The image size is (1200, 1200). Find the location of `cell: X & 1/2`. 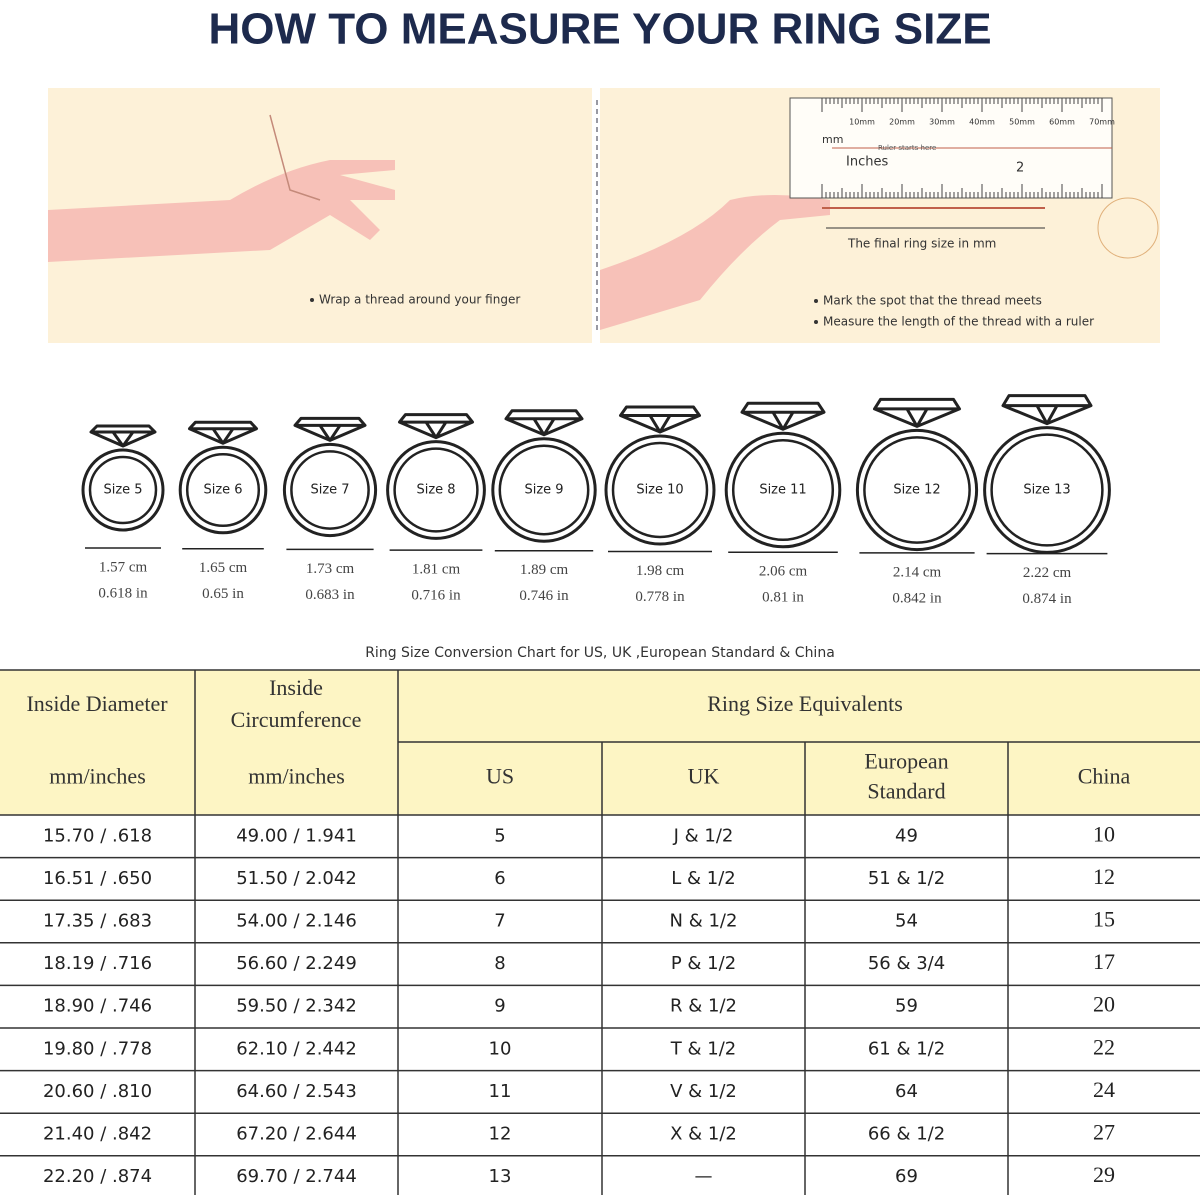

cell: X & 1/2 is located at coordinates (703, 1134).